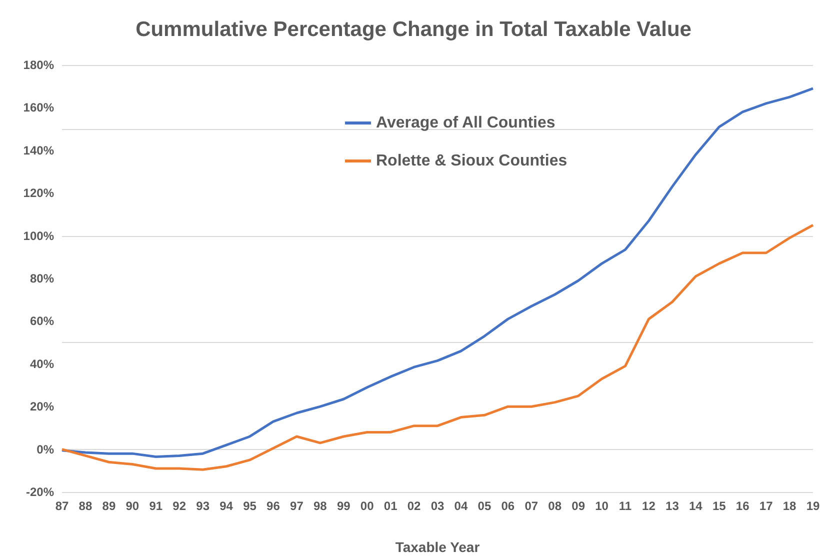 The height and width of the screenshot is (559, 827). Describe the element at coordinates (437, 506) in the screenshot. I see `x-tick-label: 03` at that location.